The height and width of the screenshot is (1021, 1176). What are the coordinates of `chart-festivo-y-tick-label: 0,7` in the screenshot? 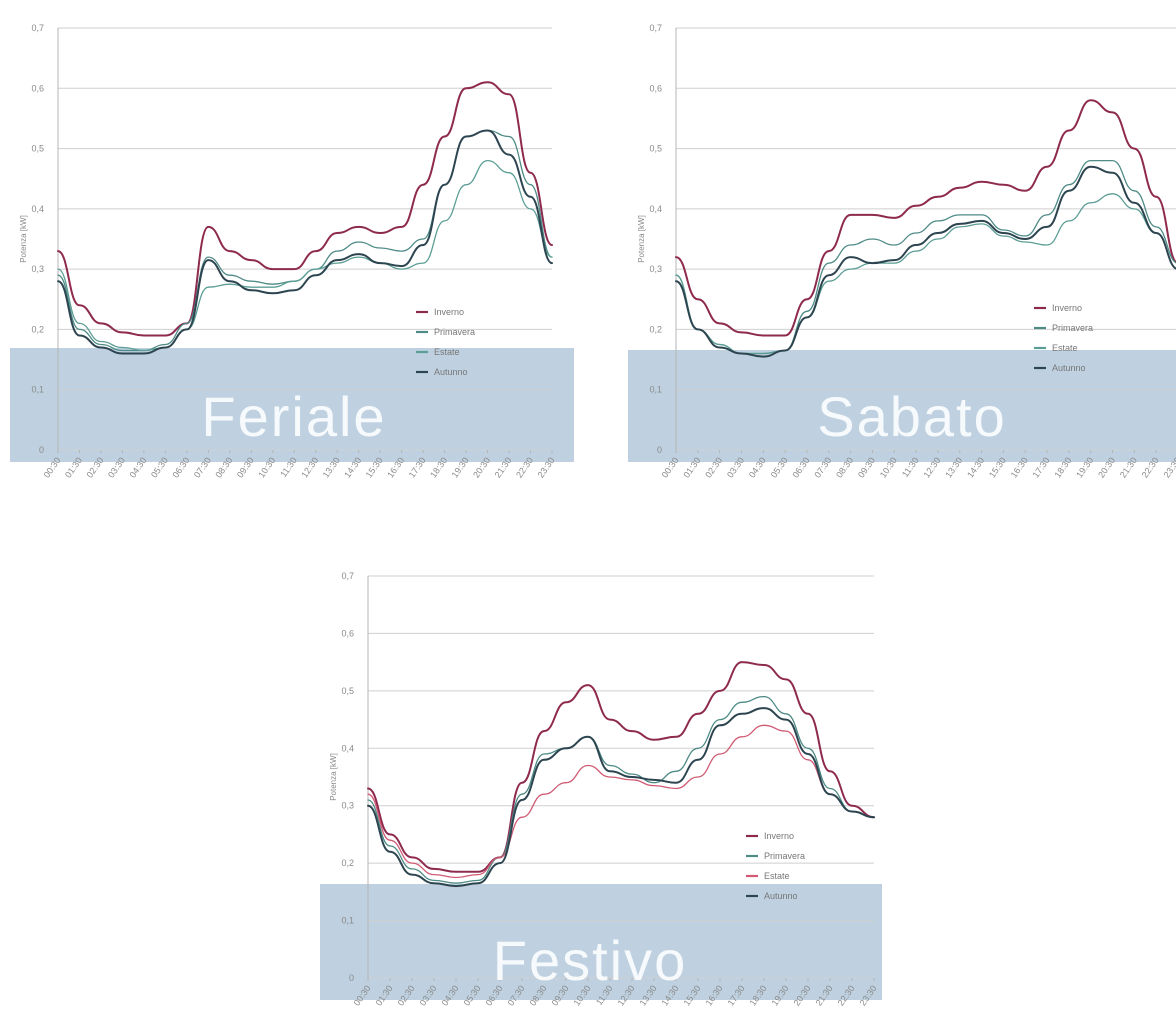 It's located at (347, 576).